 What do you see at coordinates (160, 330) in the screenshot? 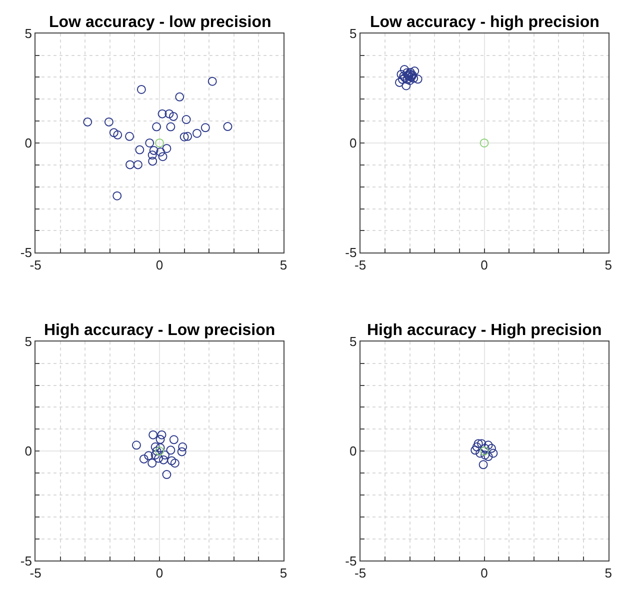
I see `chart-title: High accuracy - Low precision` at bounding box center [160, 330].